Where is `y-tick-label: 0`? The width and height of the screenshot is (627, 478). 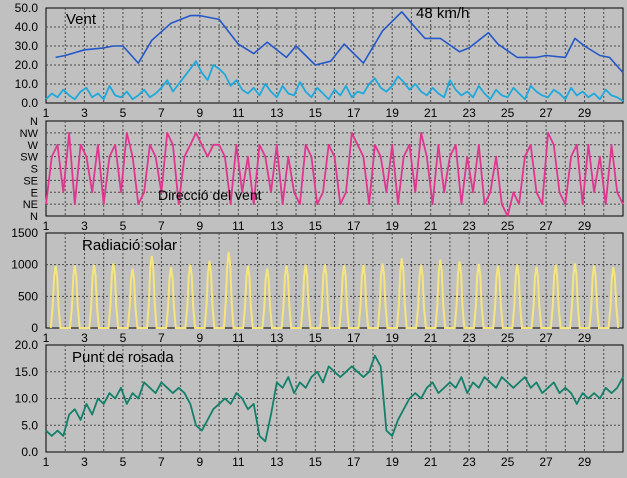
y-tick-label: 0 is located at coordinates (34, 328).